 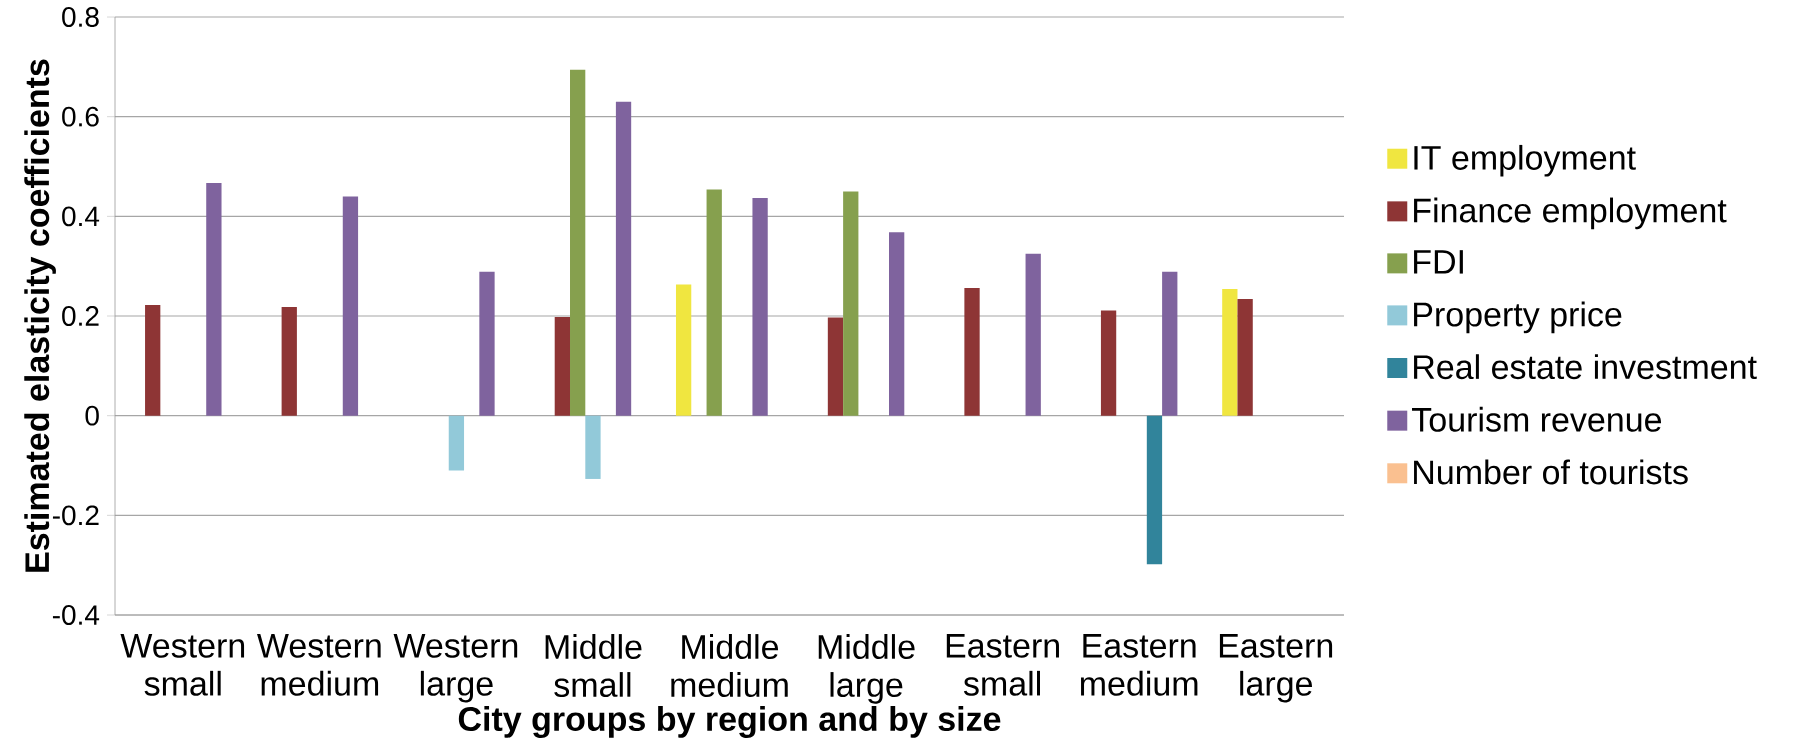 I want to click on x-tick-label: Western small, so click(x=182, y=665).